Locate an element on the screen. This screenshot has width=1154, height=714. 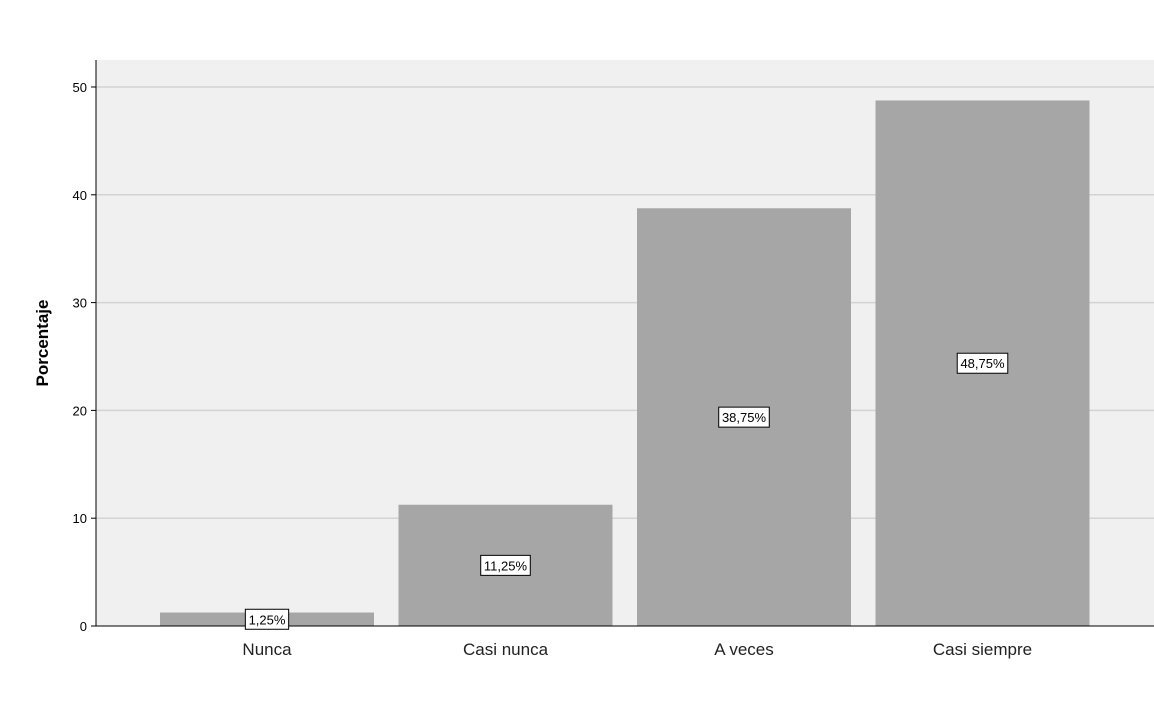
data-label: 1,25% is located at coordinates (267, 619).